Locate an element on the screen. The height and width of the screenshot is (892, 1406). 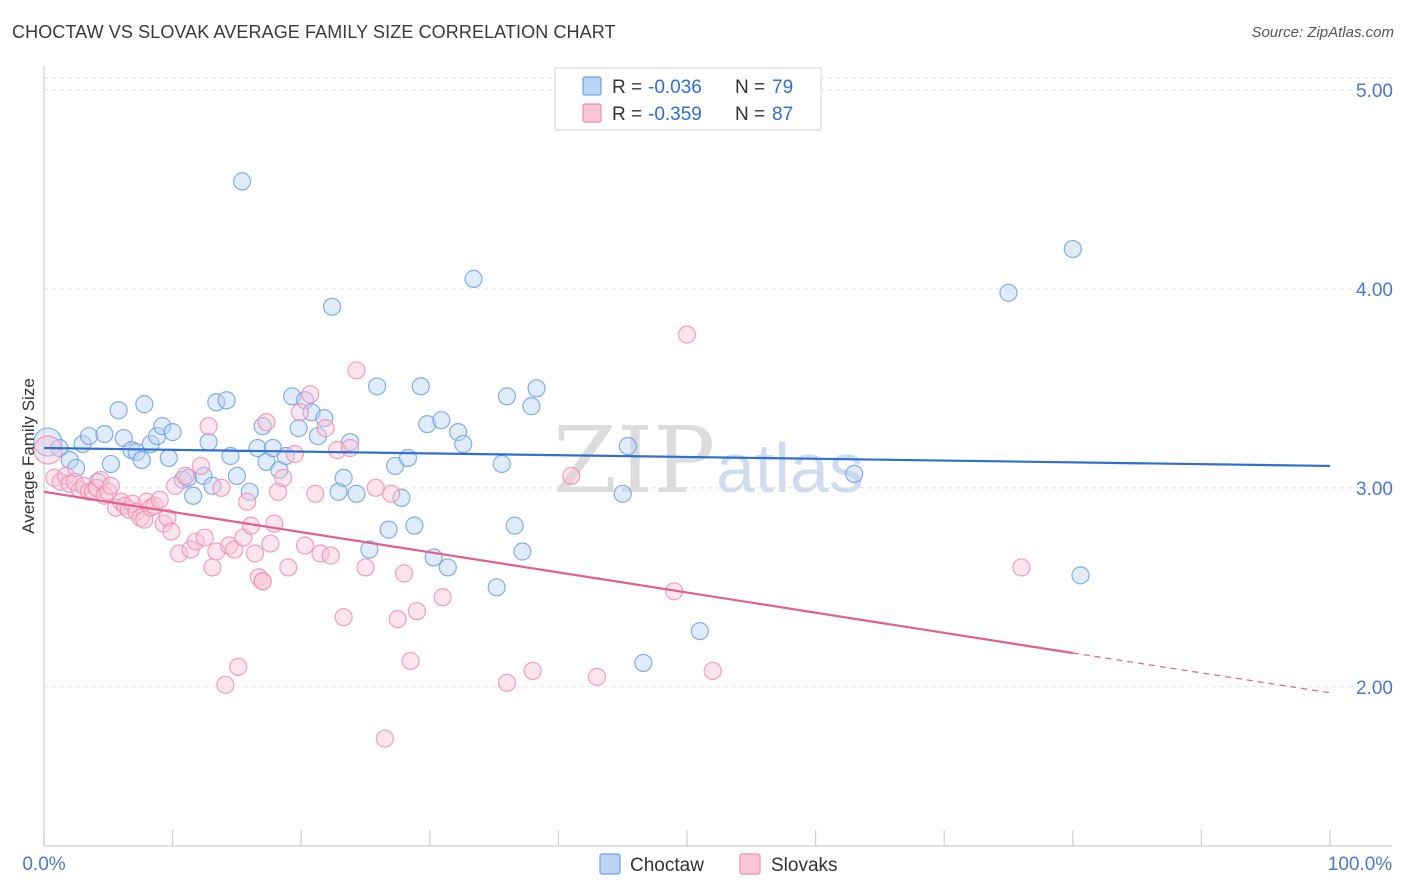
y-tick-labels: 2.00 3.00 4.00 5.00 is located at coordinates (1374, 390).